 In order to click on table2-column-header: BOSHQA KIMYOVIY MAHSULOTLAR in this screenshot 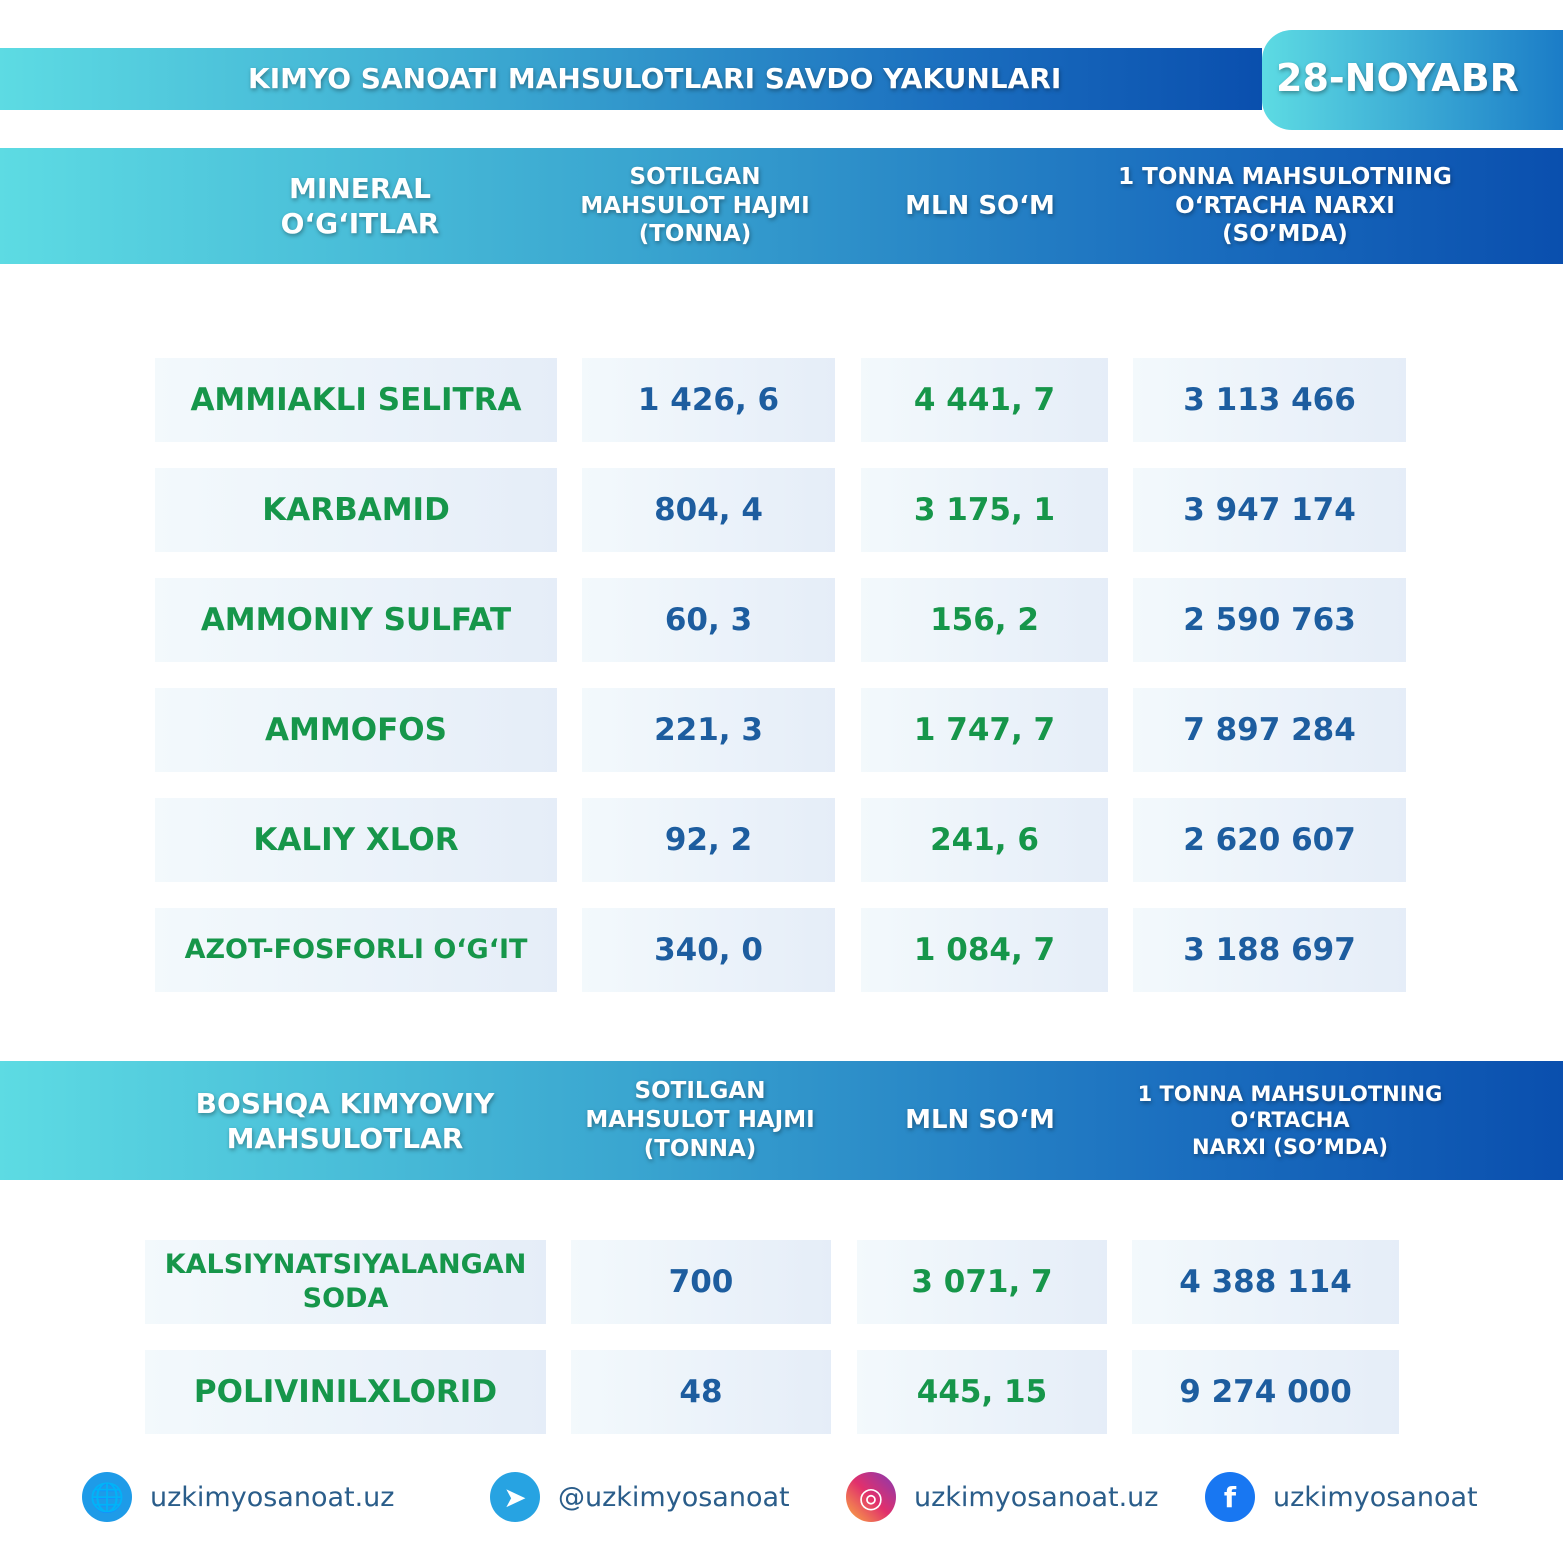, I will do `click(345, 1120)`.